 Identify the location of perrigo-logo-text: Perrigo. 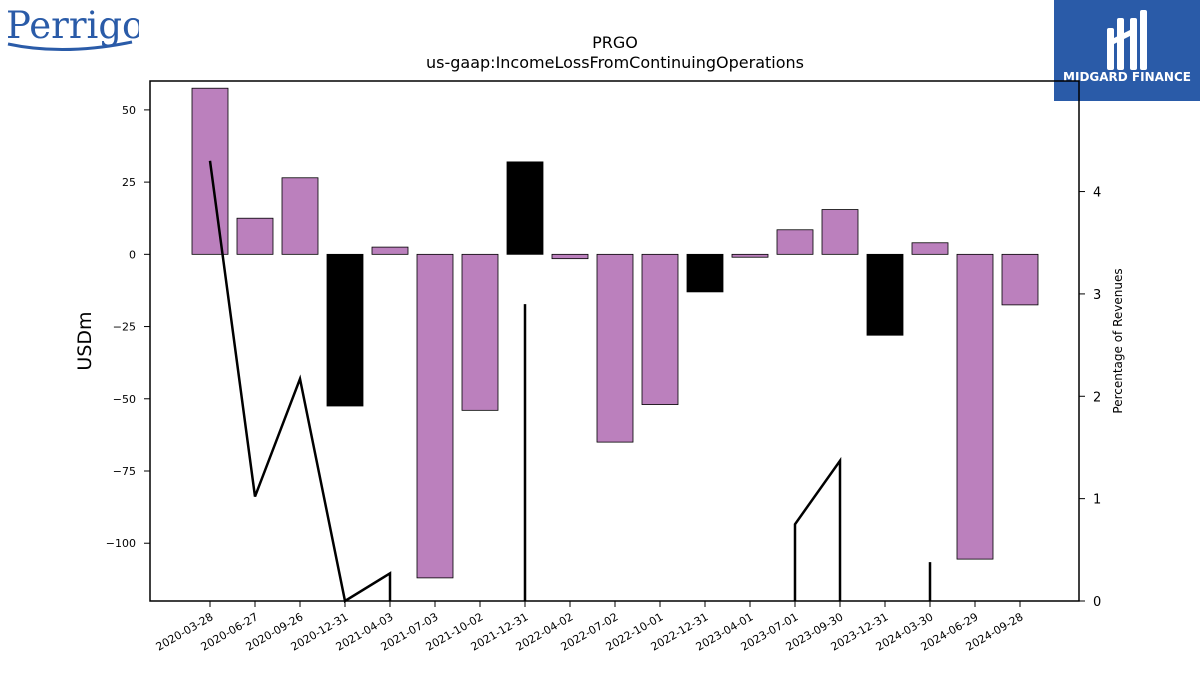
(72, 25).